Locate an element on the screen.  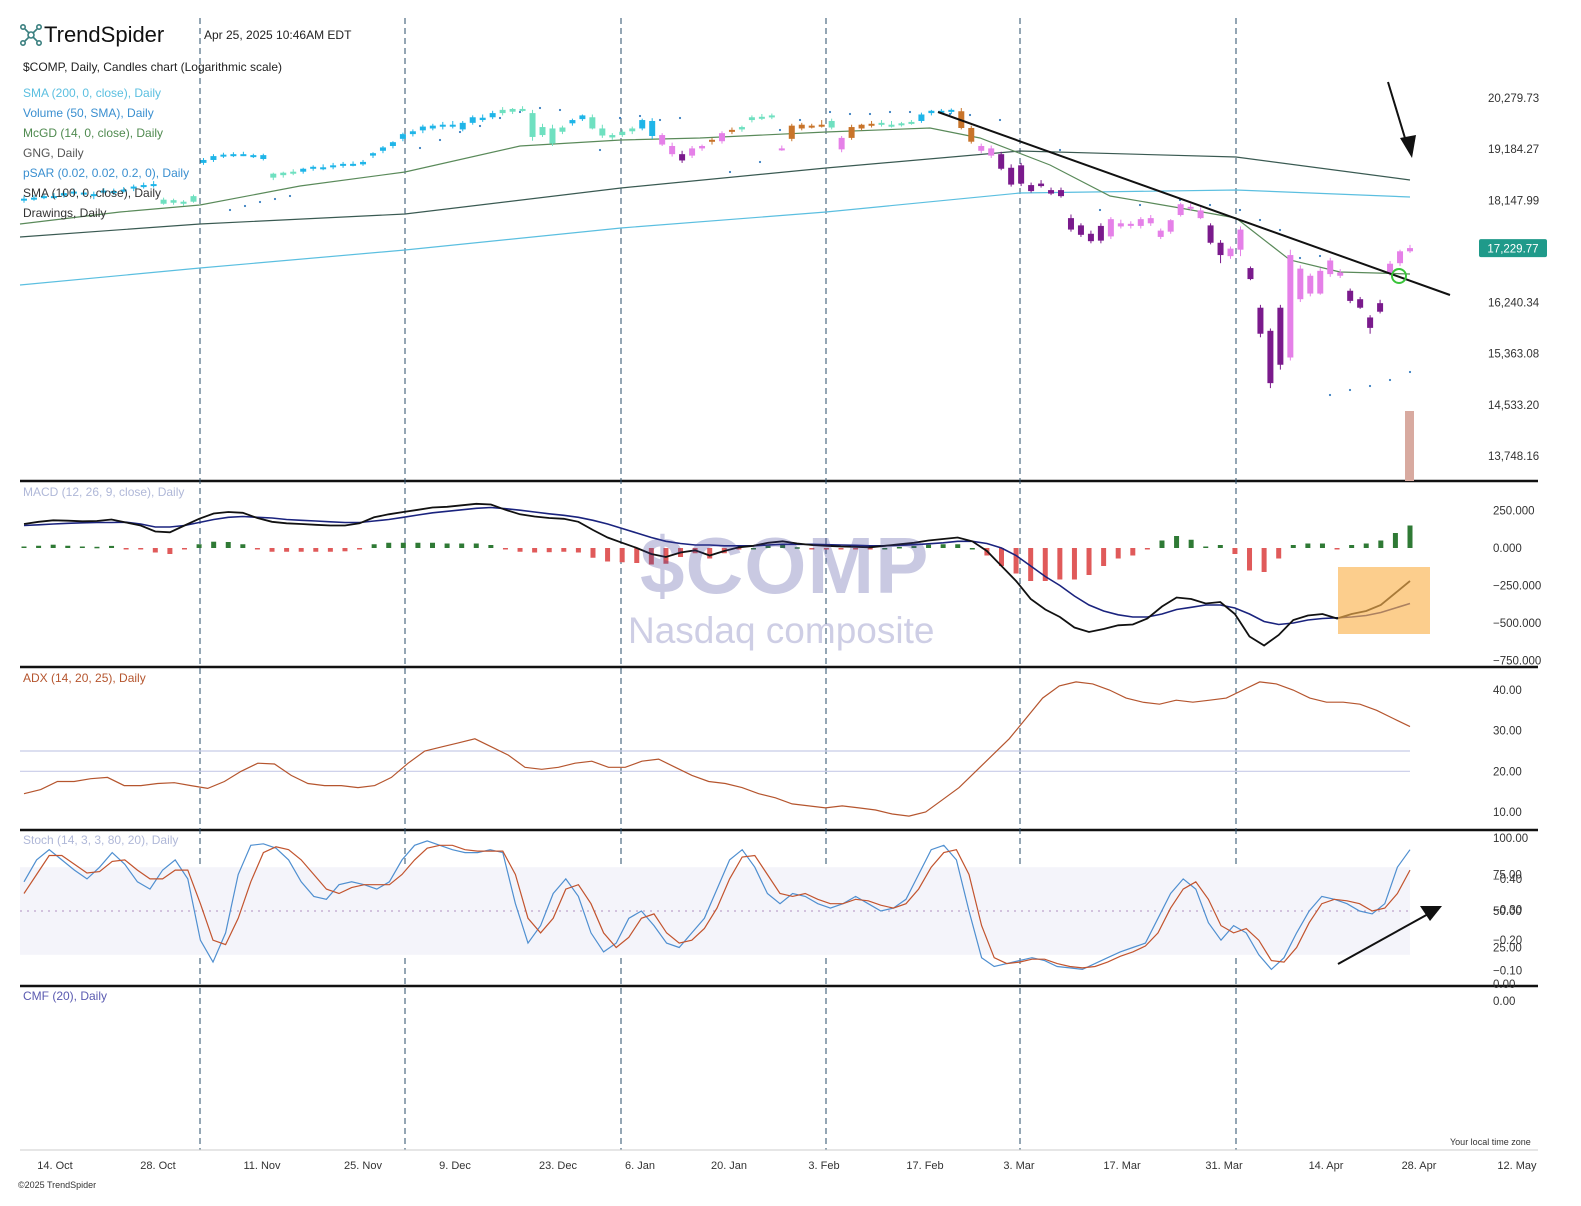
price-axis-label: 20,279.73 is located at coordinates (1513, 99).